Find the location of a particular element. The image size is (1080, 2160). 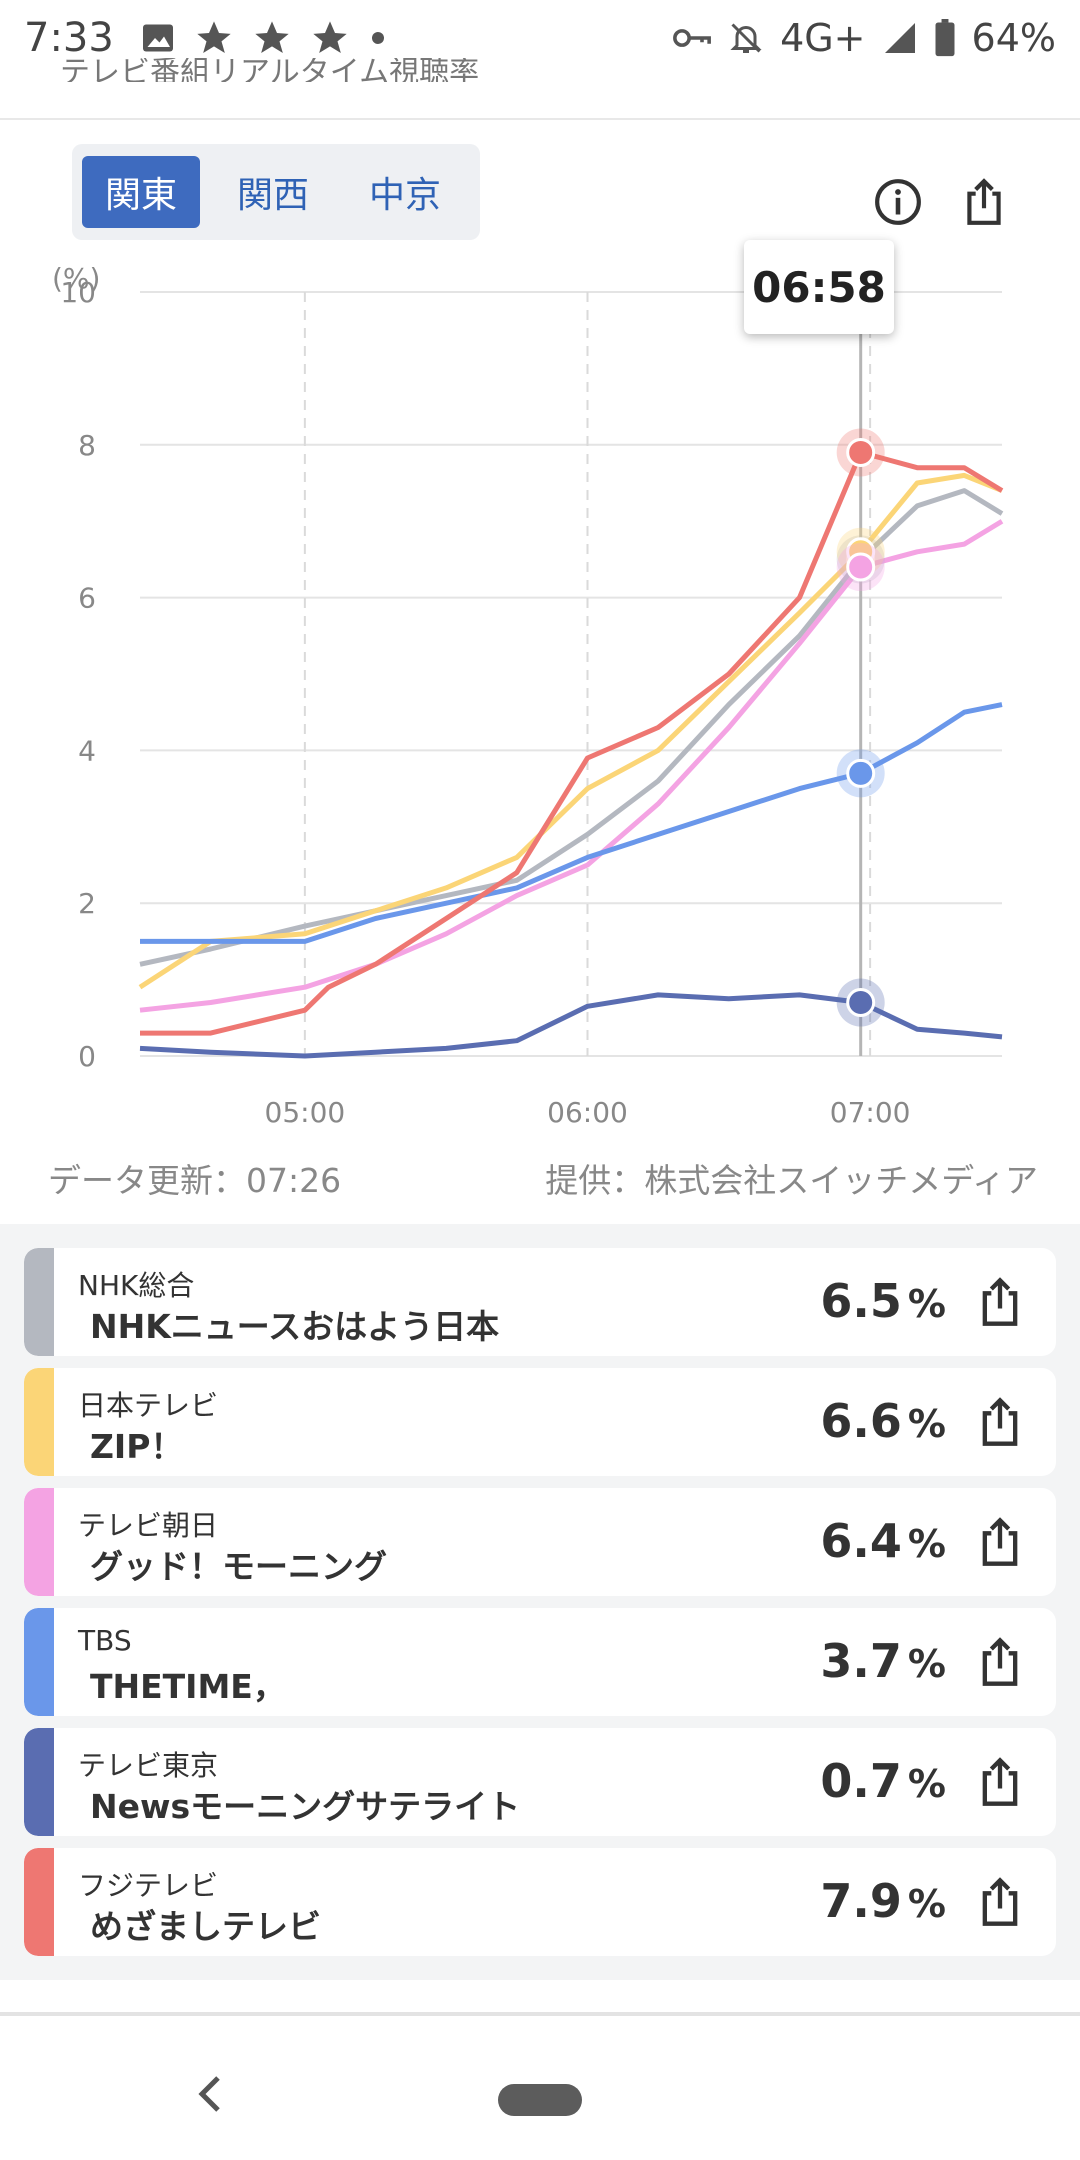

program-name: Newsモーニングサテライト is located at coordinates (305, 1806).